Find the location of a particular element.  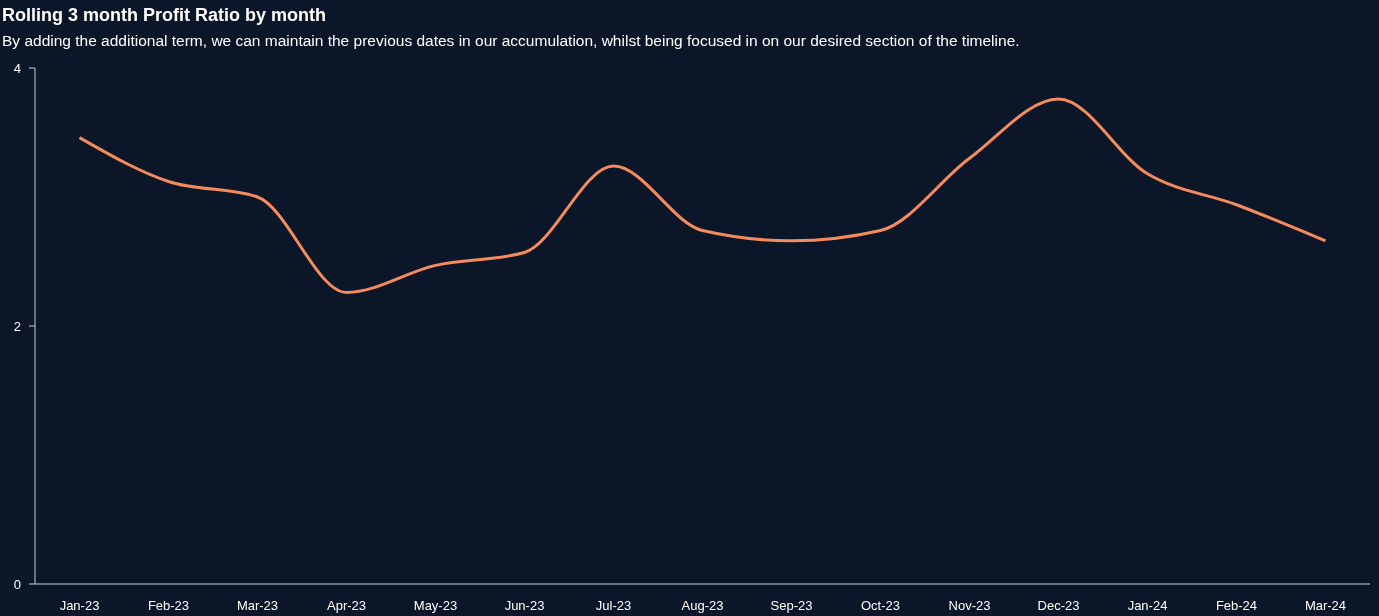

y-tick-label: 0 is located at coordinates (17, 584).